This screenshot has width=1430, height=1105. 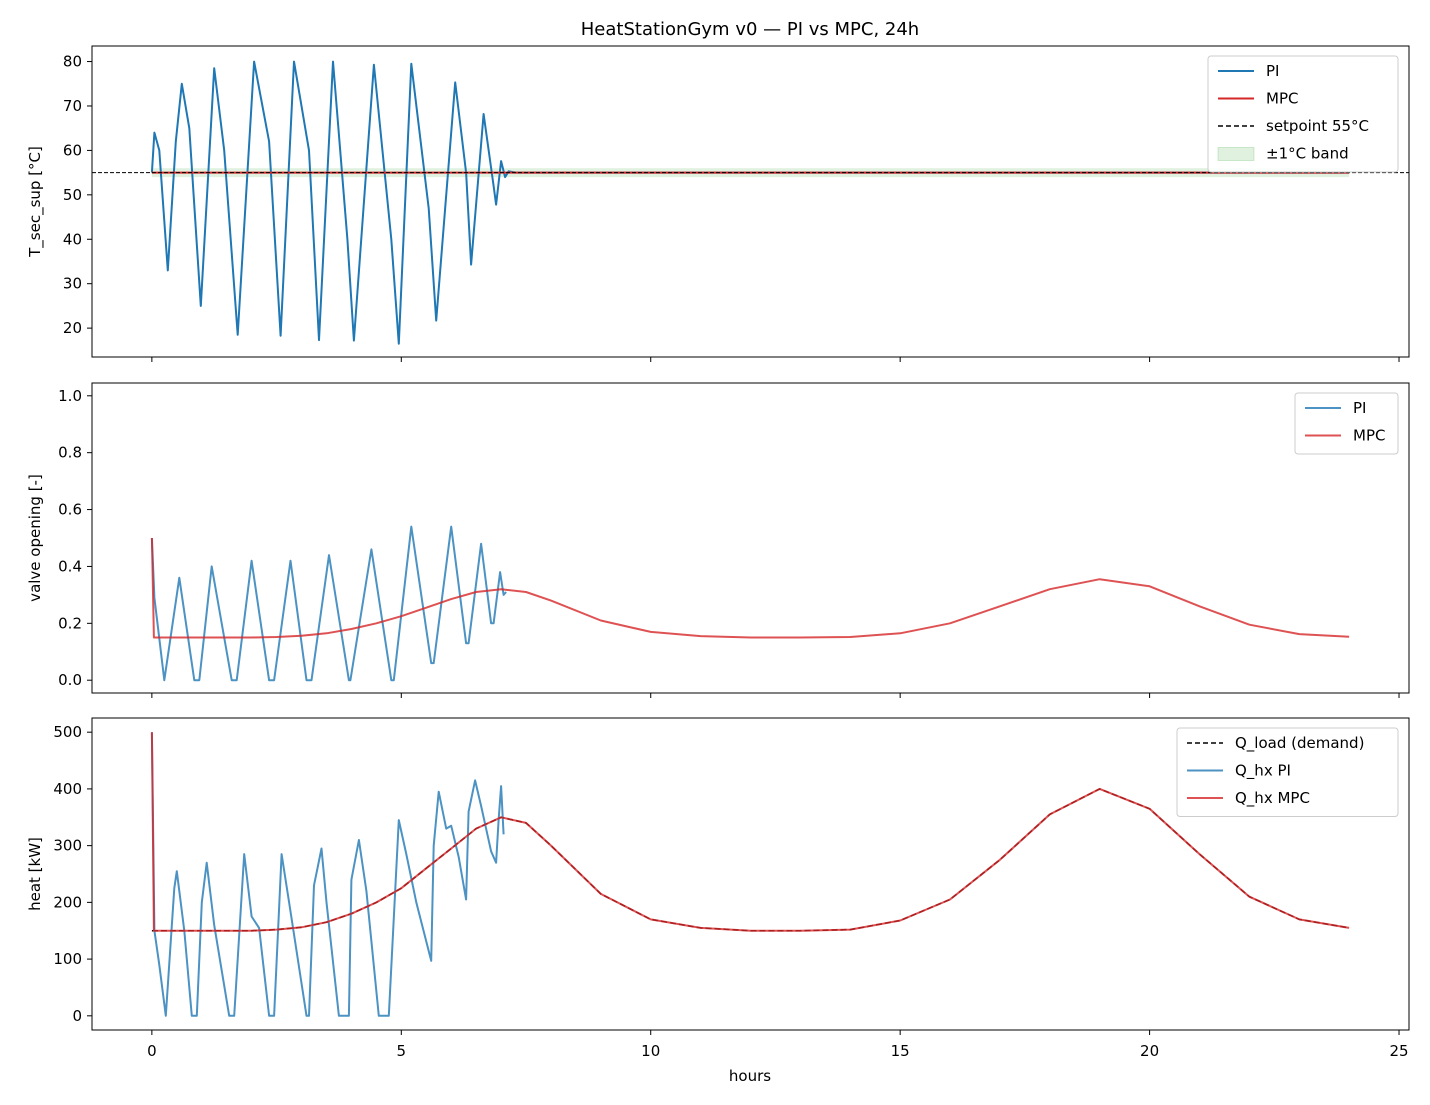 I want to click on legend-entry: ±1°C band, so click(x=1283, y=154).